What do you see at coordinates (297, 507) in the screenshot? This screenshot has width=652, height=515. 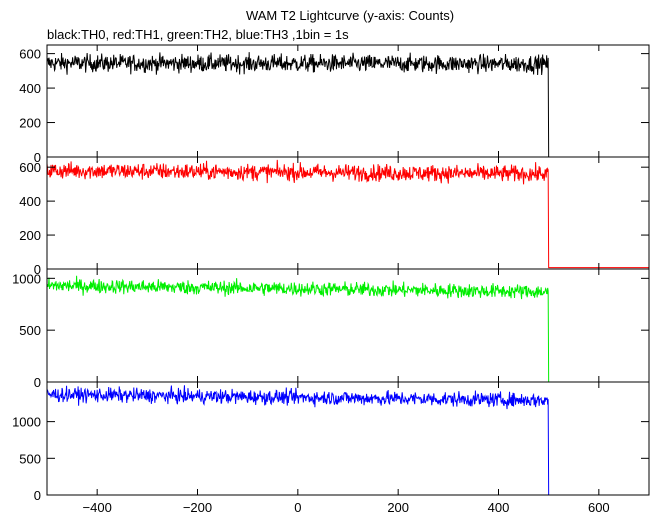 I see `x-tick-label: 0` at bounding box center [297, 507].